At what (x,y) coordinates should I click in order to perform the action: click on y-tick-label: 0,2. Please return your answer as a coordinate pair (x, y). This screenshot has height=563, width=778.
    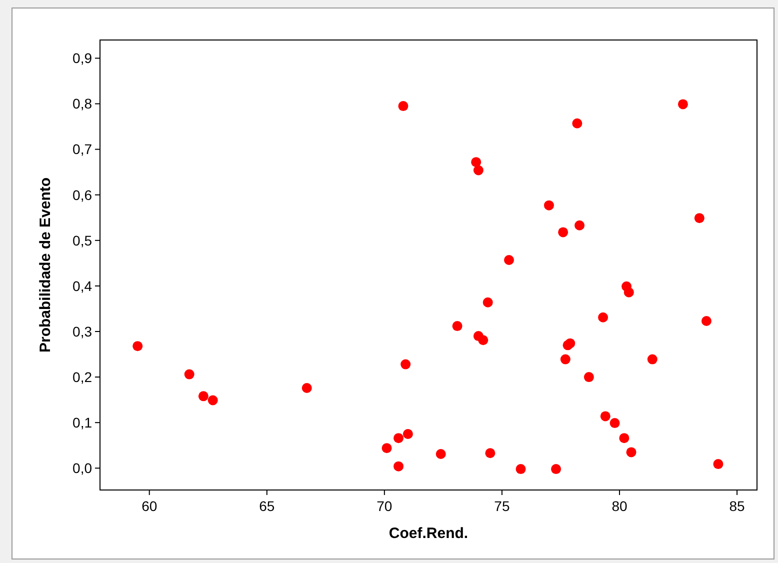
    Looking at the image, I should click on (82, 376).